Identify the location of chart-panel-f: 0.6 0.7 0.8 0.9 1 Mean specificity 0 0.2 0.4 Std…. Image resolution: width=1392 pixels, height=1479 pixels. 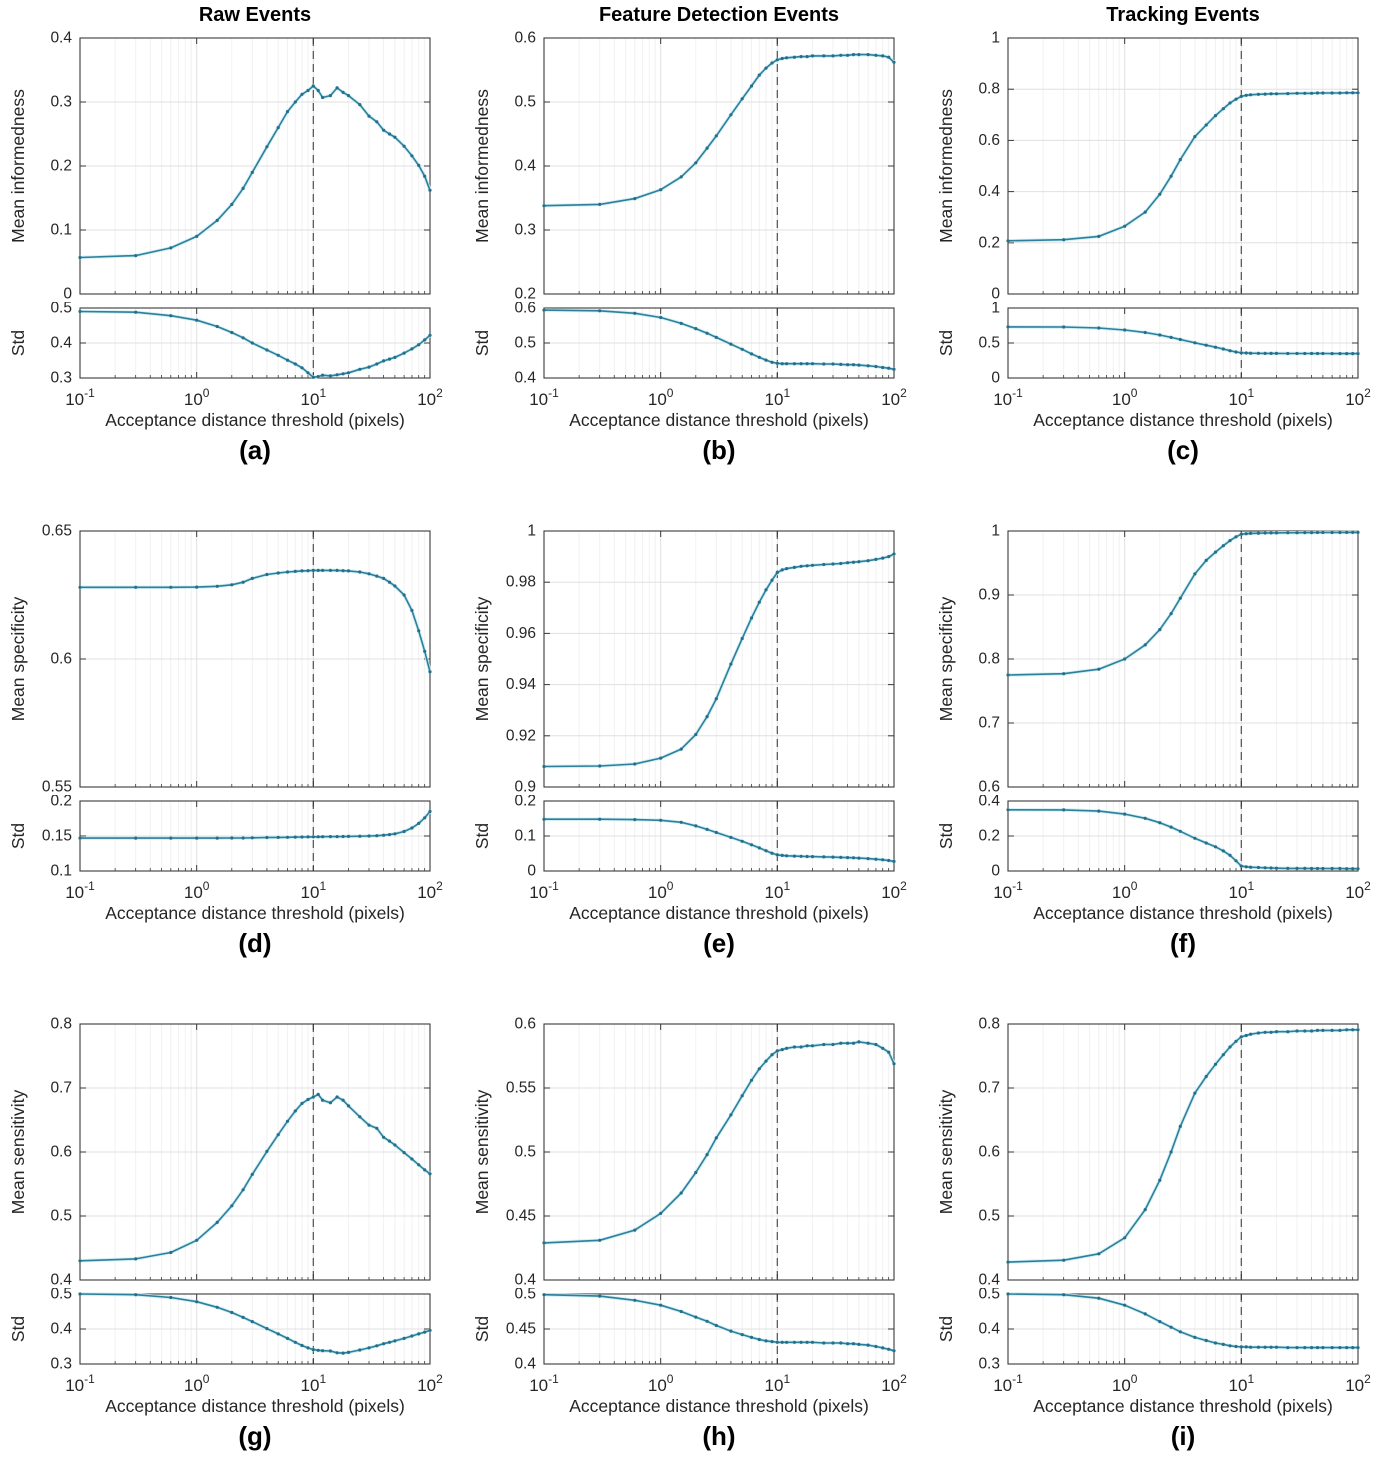
(1160, 739).